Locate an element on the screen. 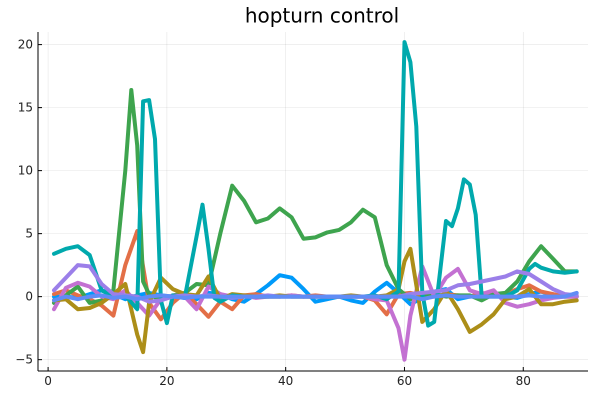 The width and height of the screenshot is (600, 400). y-tick-label: 20 is located at coordinates (25, 45).